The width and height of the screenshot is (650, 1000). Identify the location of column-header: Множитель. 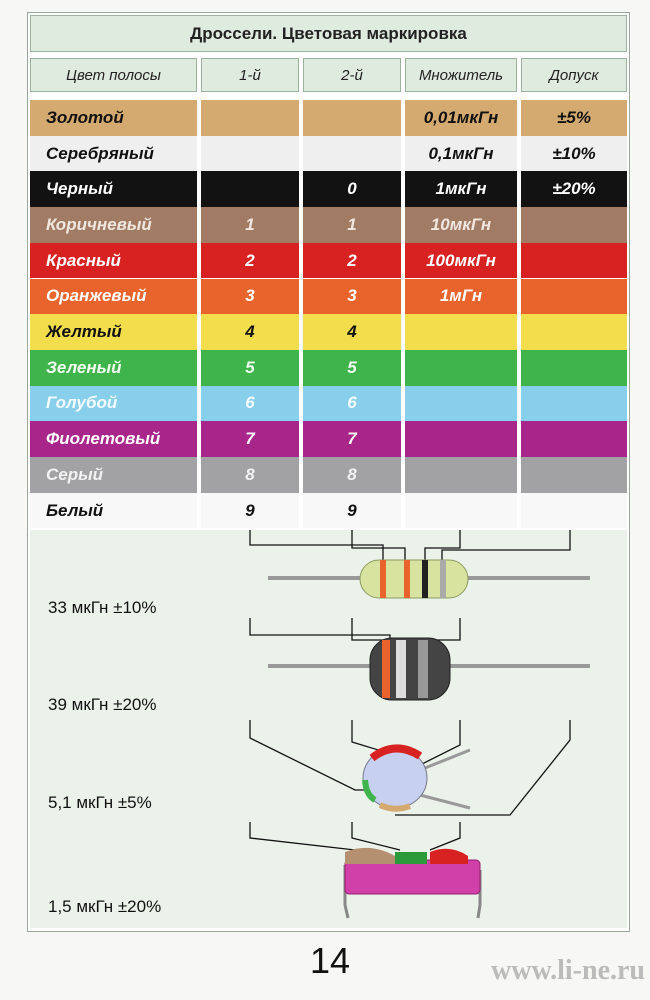
(461, 75).